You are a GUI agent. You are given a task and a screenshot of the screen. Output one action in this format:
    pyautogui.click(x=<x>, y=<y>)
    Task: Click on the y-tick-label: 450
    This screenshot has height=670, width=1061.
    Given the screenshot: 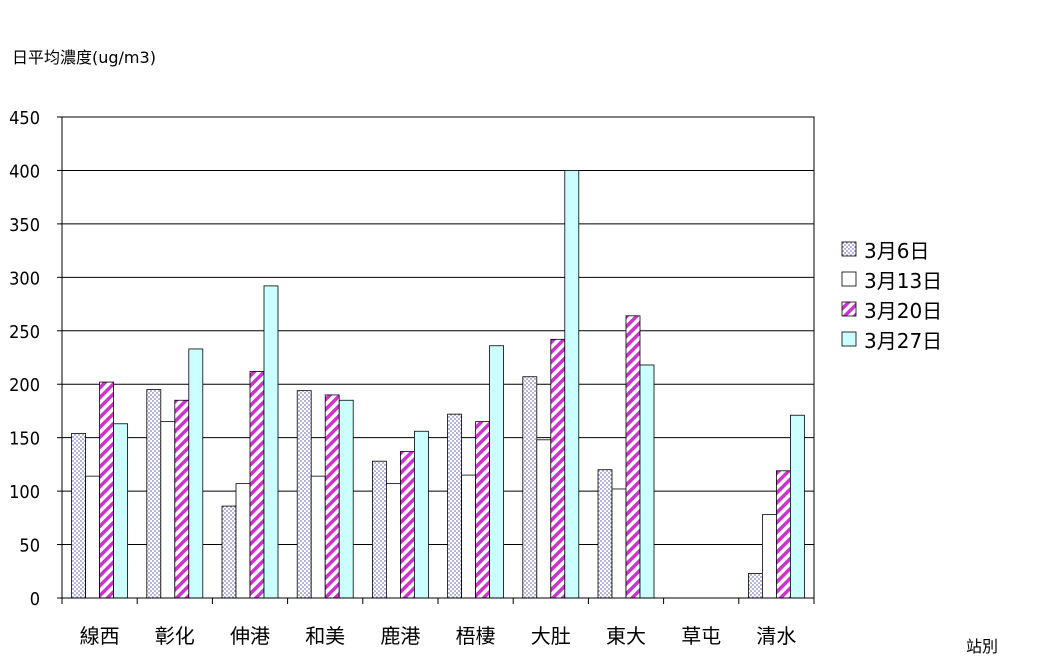 What is the action you would take?
    pyautogui.click(x=24, y=118)
    